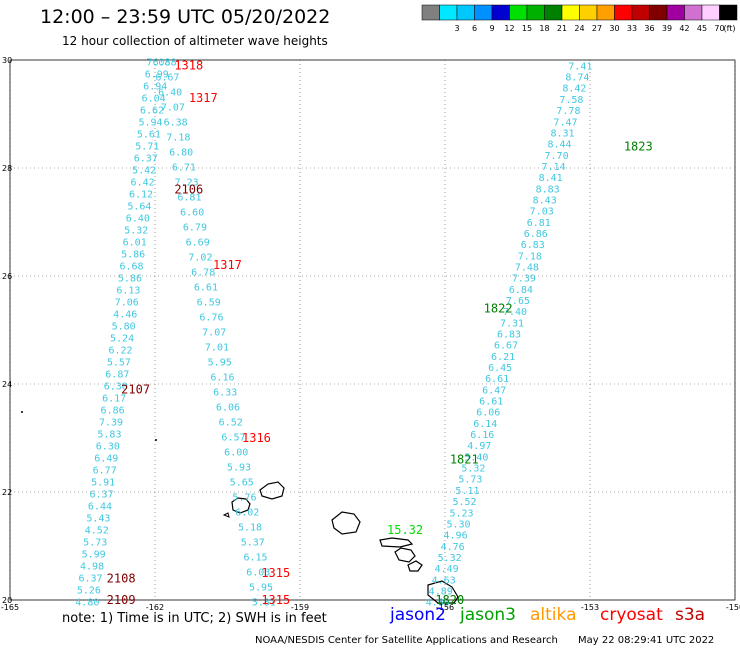 Image resolution: width=740 pixels, height=650 pixels. I want to click on island-molokai, so click(346, 523).